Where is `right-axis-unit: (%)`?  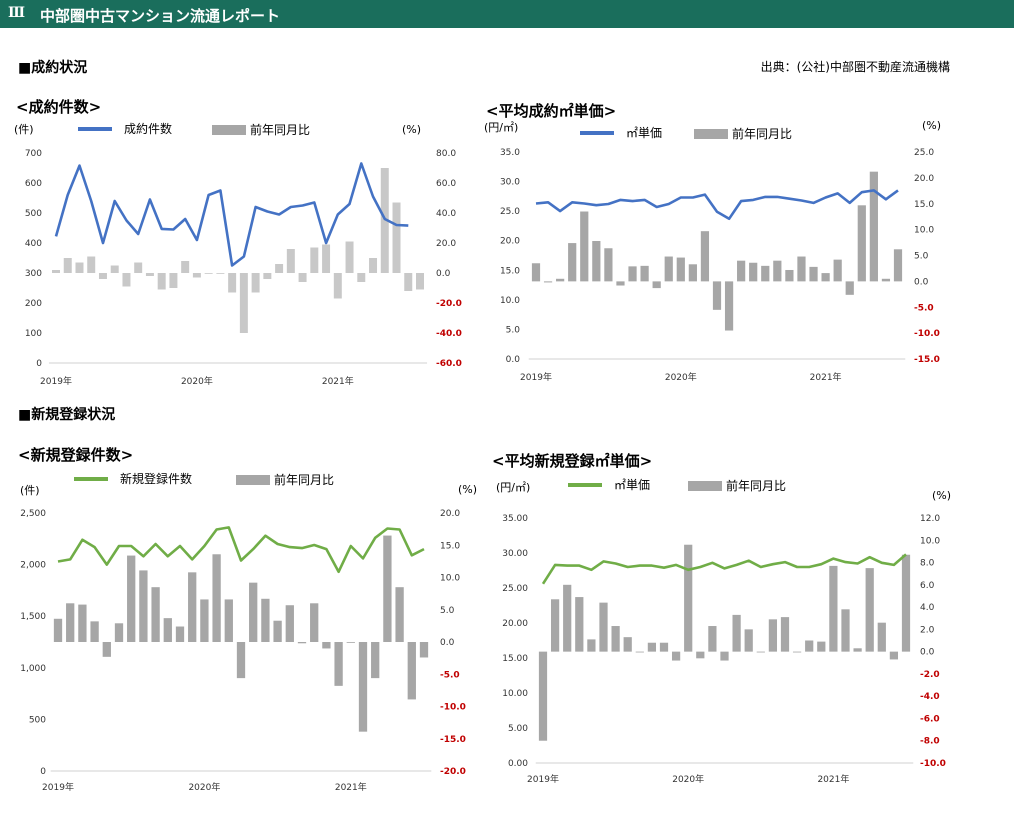
right-axis-unit: (%) is located at coordinates (411, 129).